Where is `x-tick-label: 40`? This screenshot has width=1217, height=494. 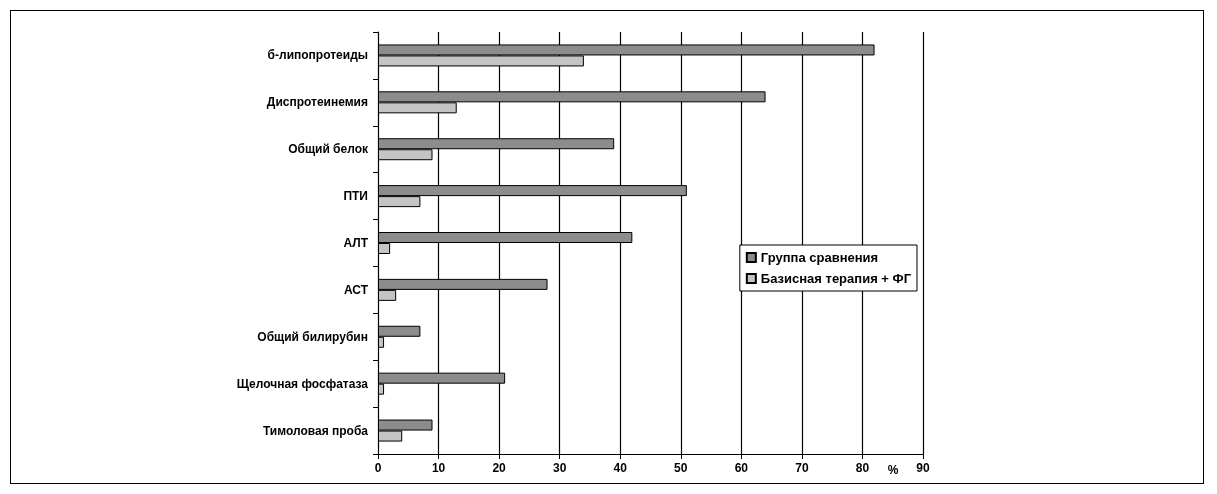
x-tick-label: 40 is located at coordinates (620, 468).